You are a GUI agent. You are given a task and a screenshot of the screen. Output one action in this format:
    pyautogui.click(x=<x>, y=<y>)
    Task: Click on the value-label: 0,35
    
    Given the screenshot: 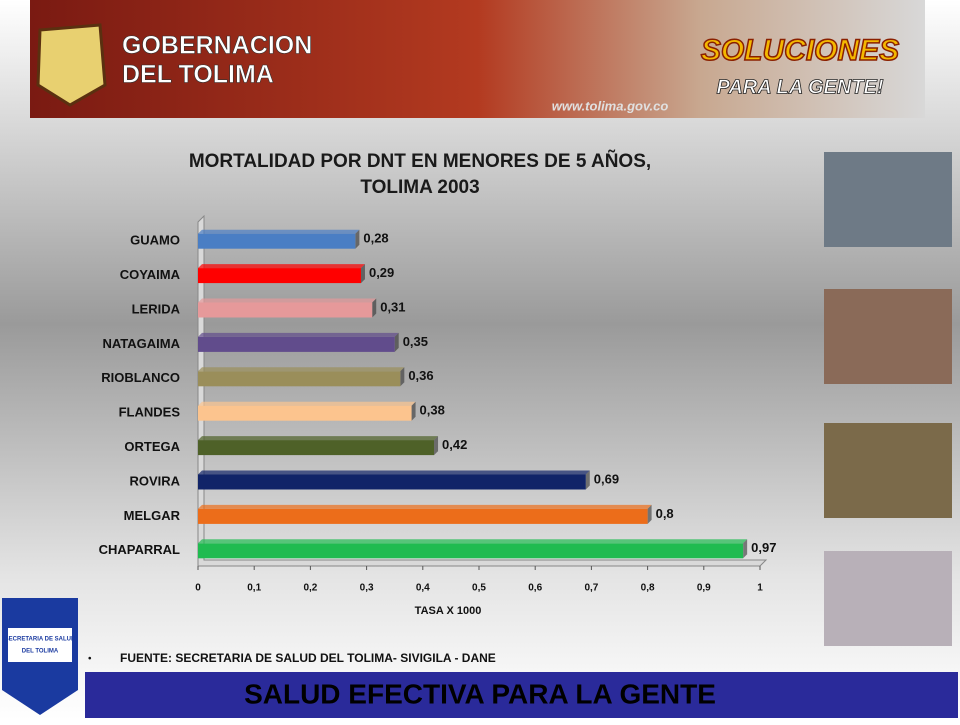 What is the action you would take?
    pyautogui.click(x=415, y=341)
    